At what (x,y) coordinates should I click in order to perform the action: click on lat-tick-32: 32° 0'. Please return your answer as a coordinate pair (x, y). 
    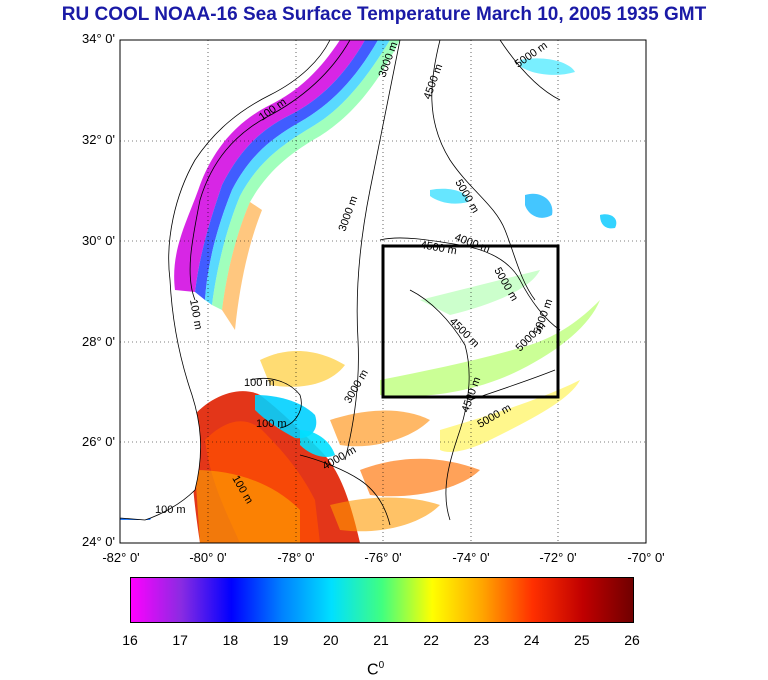
    Looking at the image, I should click on (98, 139).